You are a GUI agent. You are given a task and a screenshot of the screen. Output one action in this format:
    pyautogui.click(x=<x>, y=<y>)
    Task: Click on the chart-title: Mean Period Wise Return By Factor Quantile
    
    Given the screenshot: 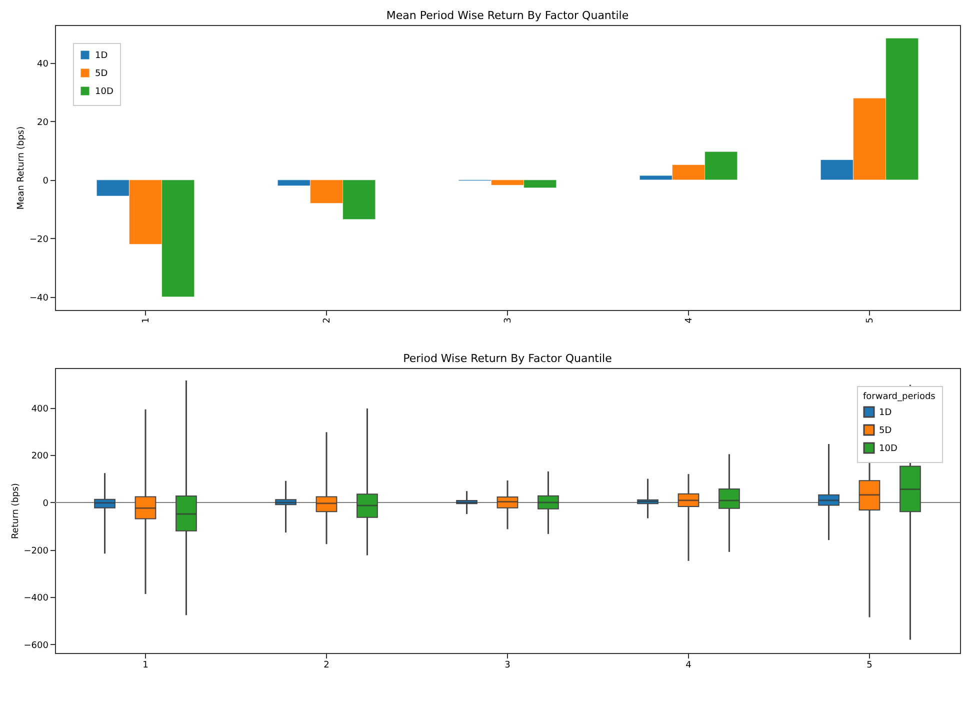 What is the action you would take?
    pyautogui.click(x=507, y=15)
    